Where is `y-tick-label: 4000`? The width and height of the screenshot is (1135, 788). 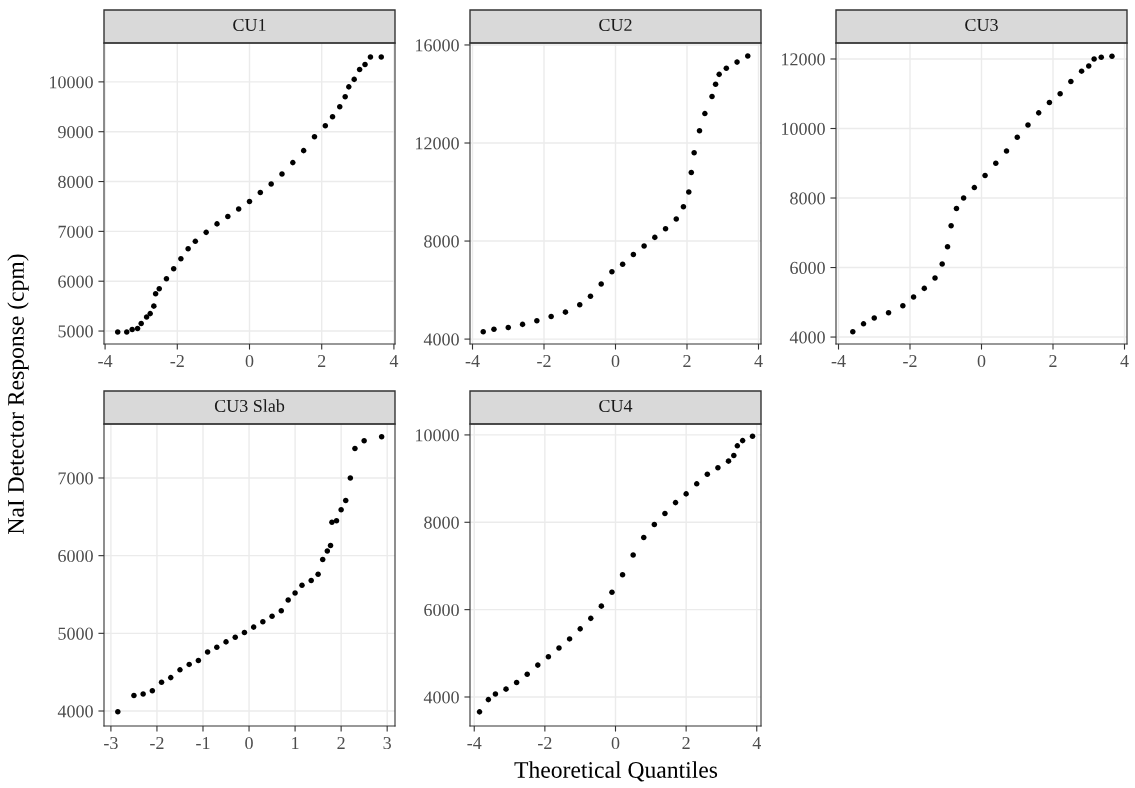 y-tick-label: 4000 is located at coordinates (75, 711).